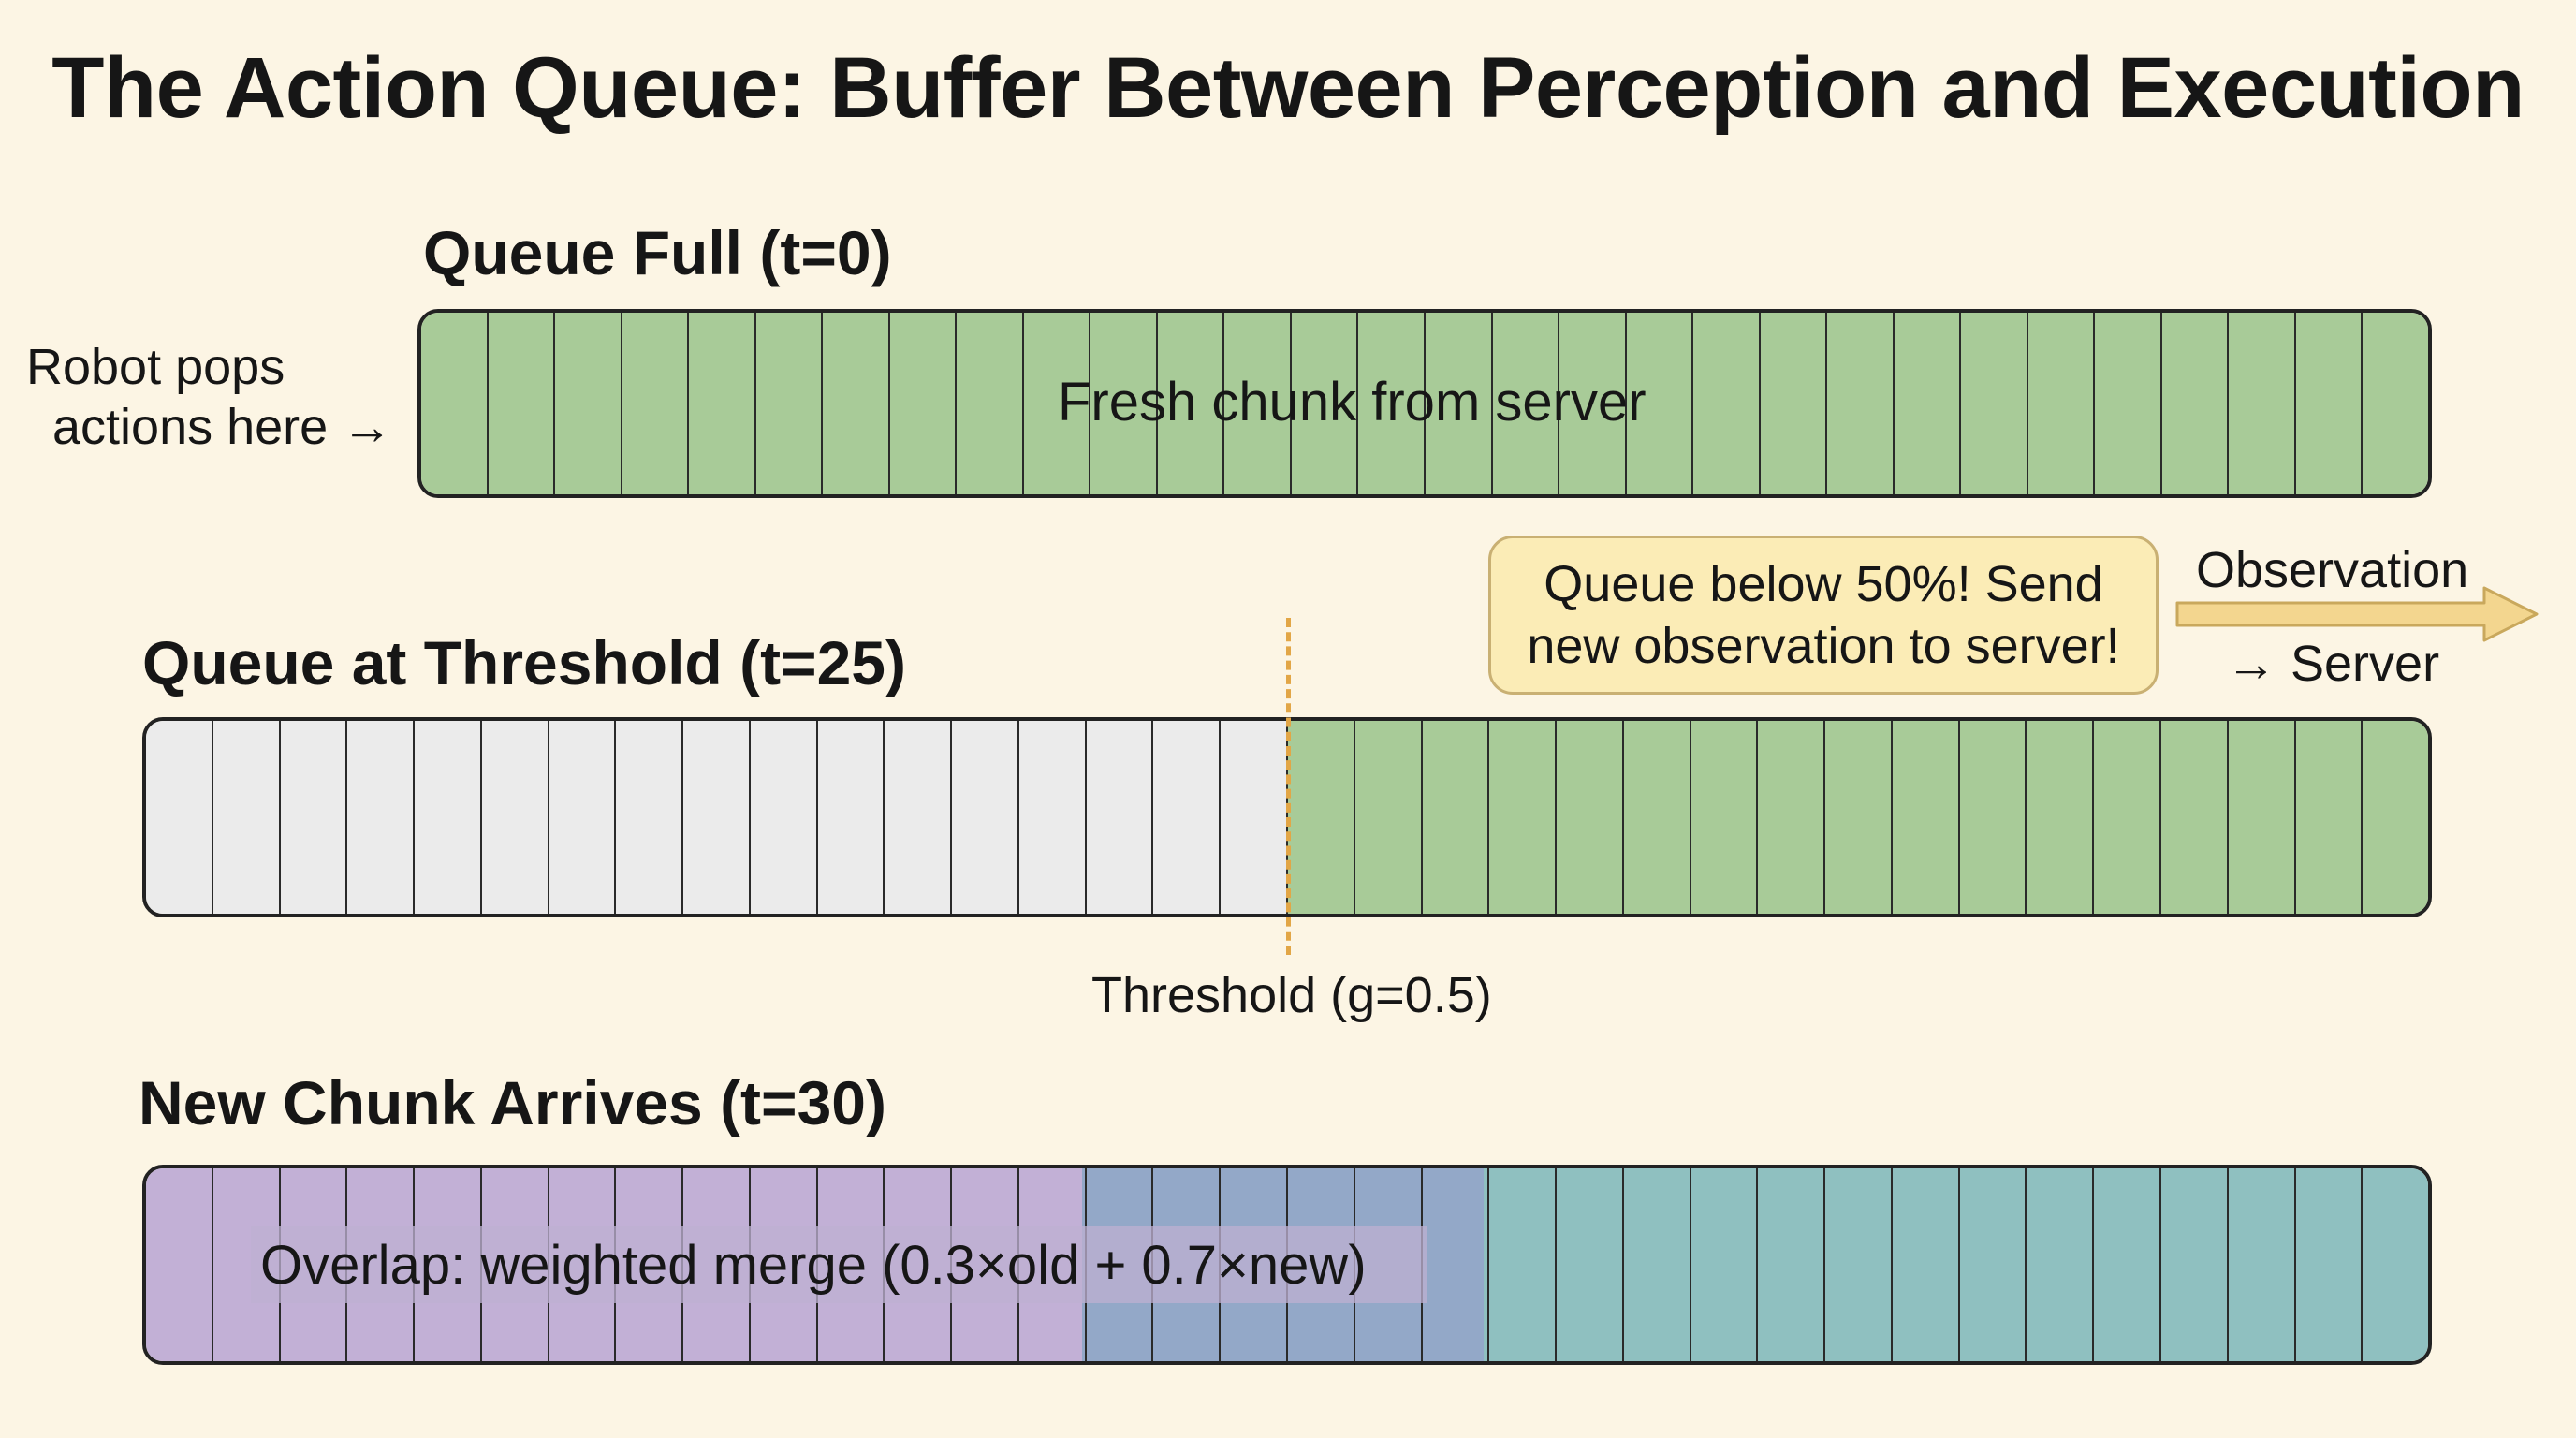 The width and height of the screenshot is (2576, 1438). I want to click on remaining-segment, so click(1857, 817).